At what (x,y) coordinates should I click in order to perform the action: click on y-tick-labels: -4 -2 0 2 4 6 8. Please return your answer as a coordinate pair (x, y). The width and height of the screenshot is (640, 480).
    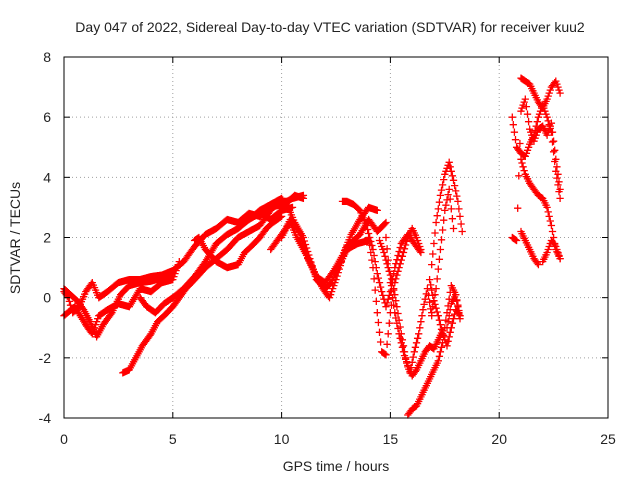
    Looking at the image, I should click on (45, 237).